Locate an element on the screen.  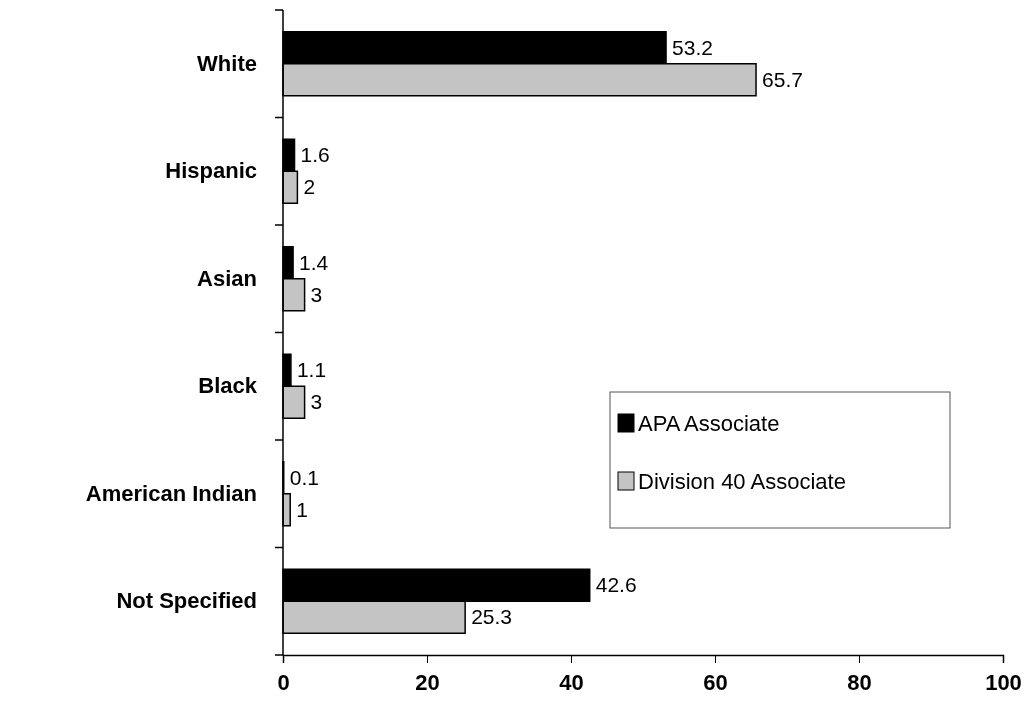
legend-label: Division 40 Associate is located at coordinates (742, 481).